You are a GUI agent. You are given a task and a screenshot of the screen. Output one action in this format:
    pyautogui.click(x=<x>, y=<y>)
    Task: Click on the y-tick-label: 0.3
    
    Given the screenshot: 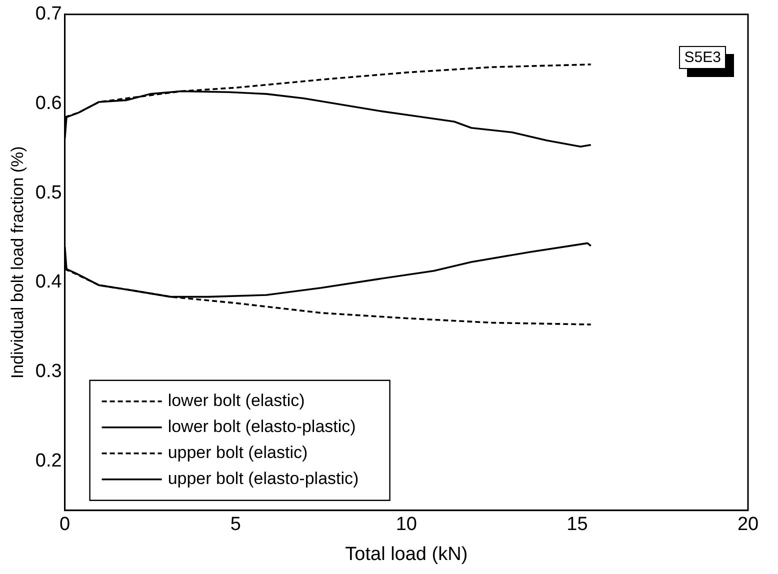 What is the action you would take?
    pyautogui.click(x=48, y=371)
    